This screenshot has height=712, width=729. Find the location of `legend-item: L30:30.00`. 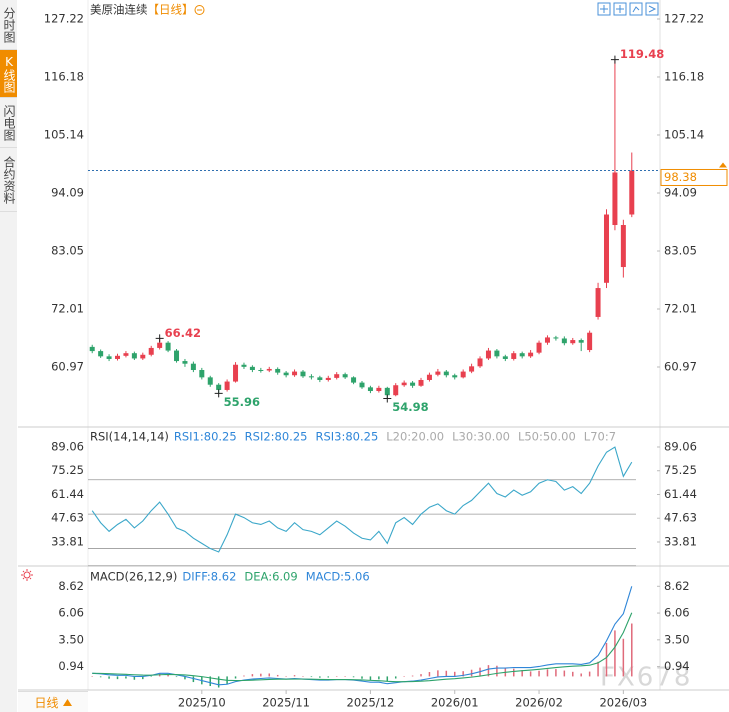

legend-item: L30:30.00 is located at coordinates (481, 437).